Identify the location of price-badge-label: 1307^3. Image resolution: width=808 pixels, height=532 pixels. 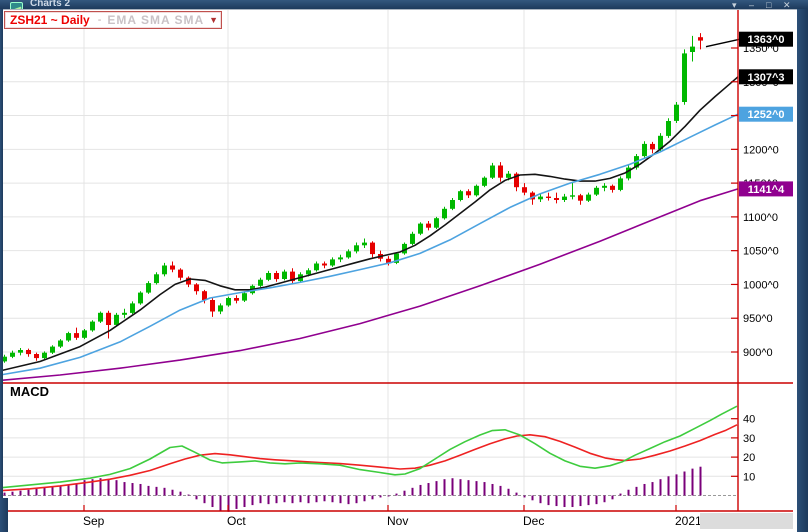
(765, 78).